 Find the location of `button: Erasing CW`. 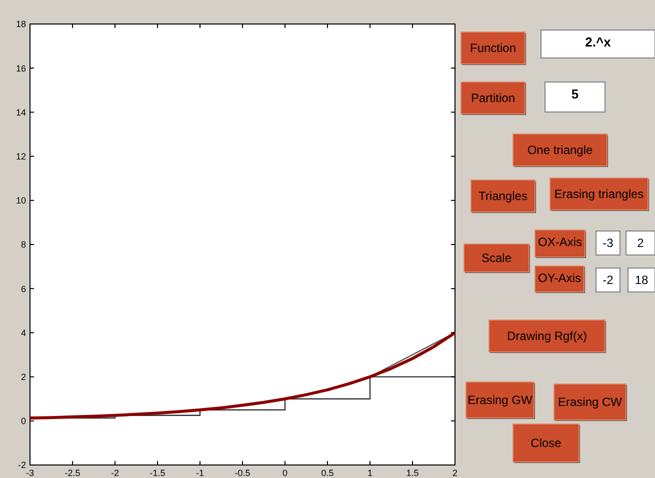

button: Erasing CW is located at coordinates (590, 402).